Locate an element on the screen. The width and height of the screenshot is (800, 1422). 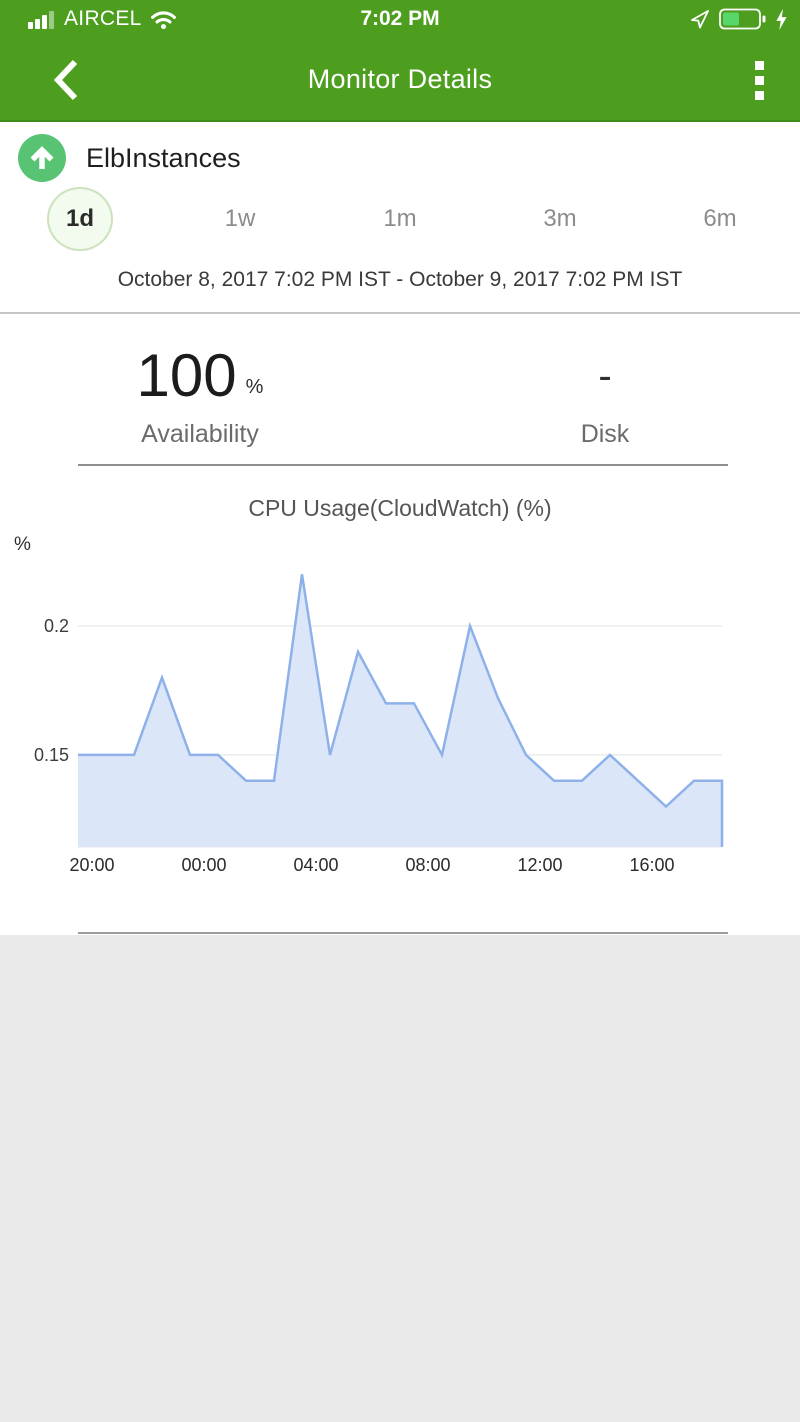
stat-availability: 100 % Availability is located at coordinates (200, 394).